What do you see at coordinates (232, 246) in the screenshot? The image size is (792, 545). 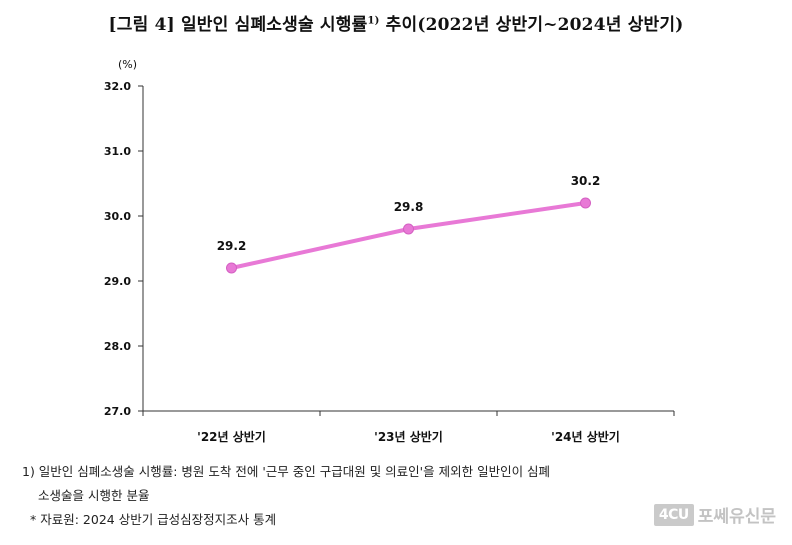 I see `data-label: 29.2` at bounding box center [232, 246].